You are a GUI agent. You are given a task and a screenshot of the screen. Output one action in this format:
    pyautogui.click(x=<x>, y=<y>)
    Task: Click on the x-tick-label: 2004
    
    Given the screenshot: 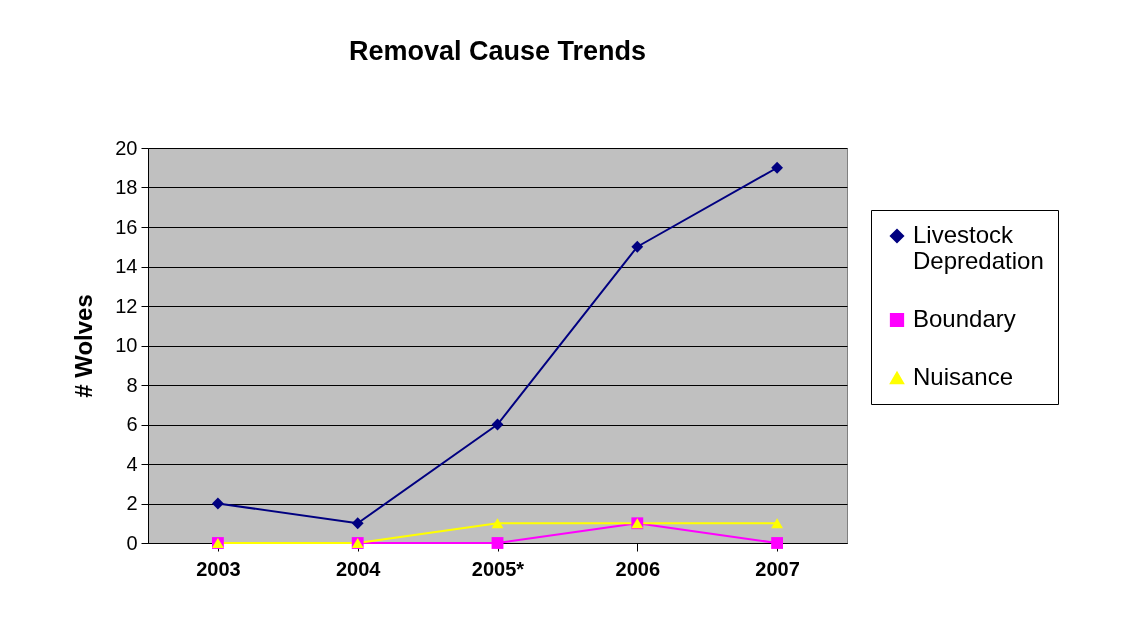 What is the action you would take?
    pyautogui.click(x=358, y=568)
    